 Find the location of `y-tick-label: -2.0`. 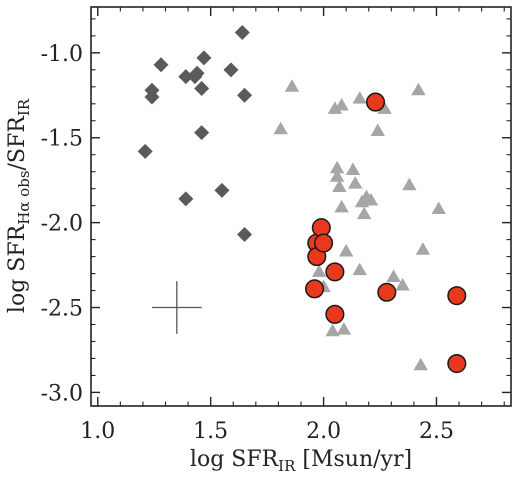

y-tick-label: -2.0 is located at coordinates (62, 224).